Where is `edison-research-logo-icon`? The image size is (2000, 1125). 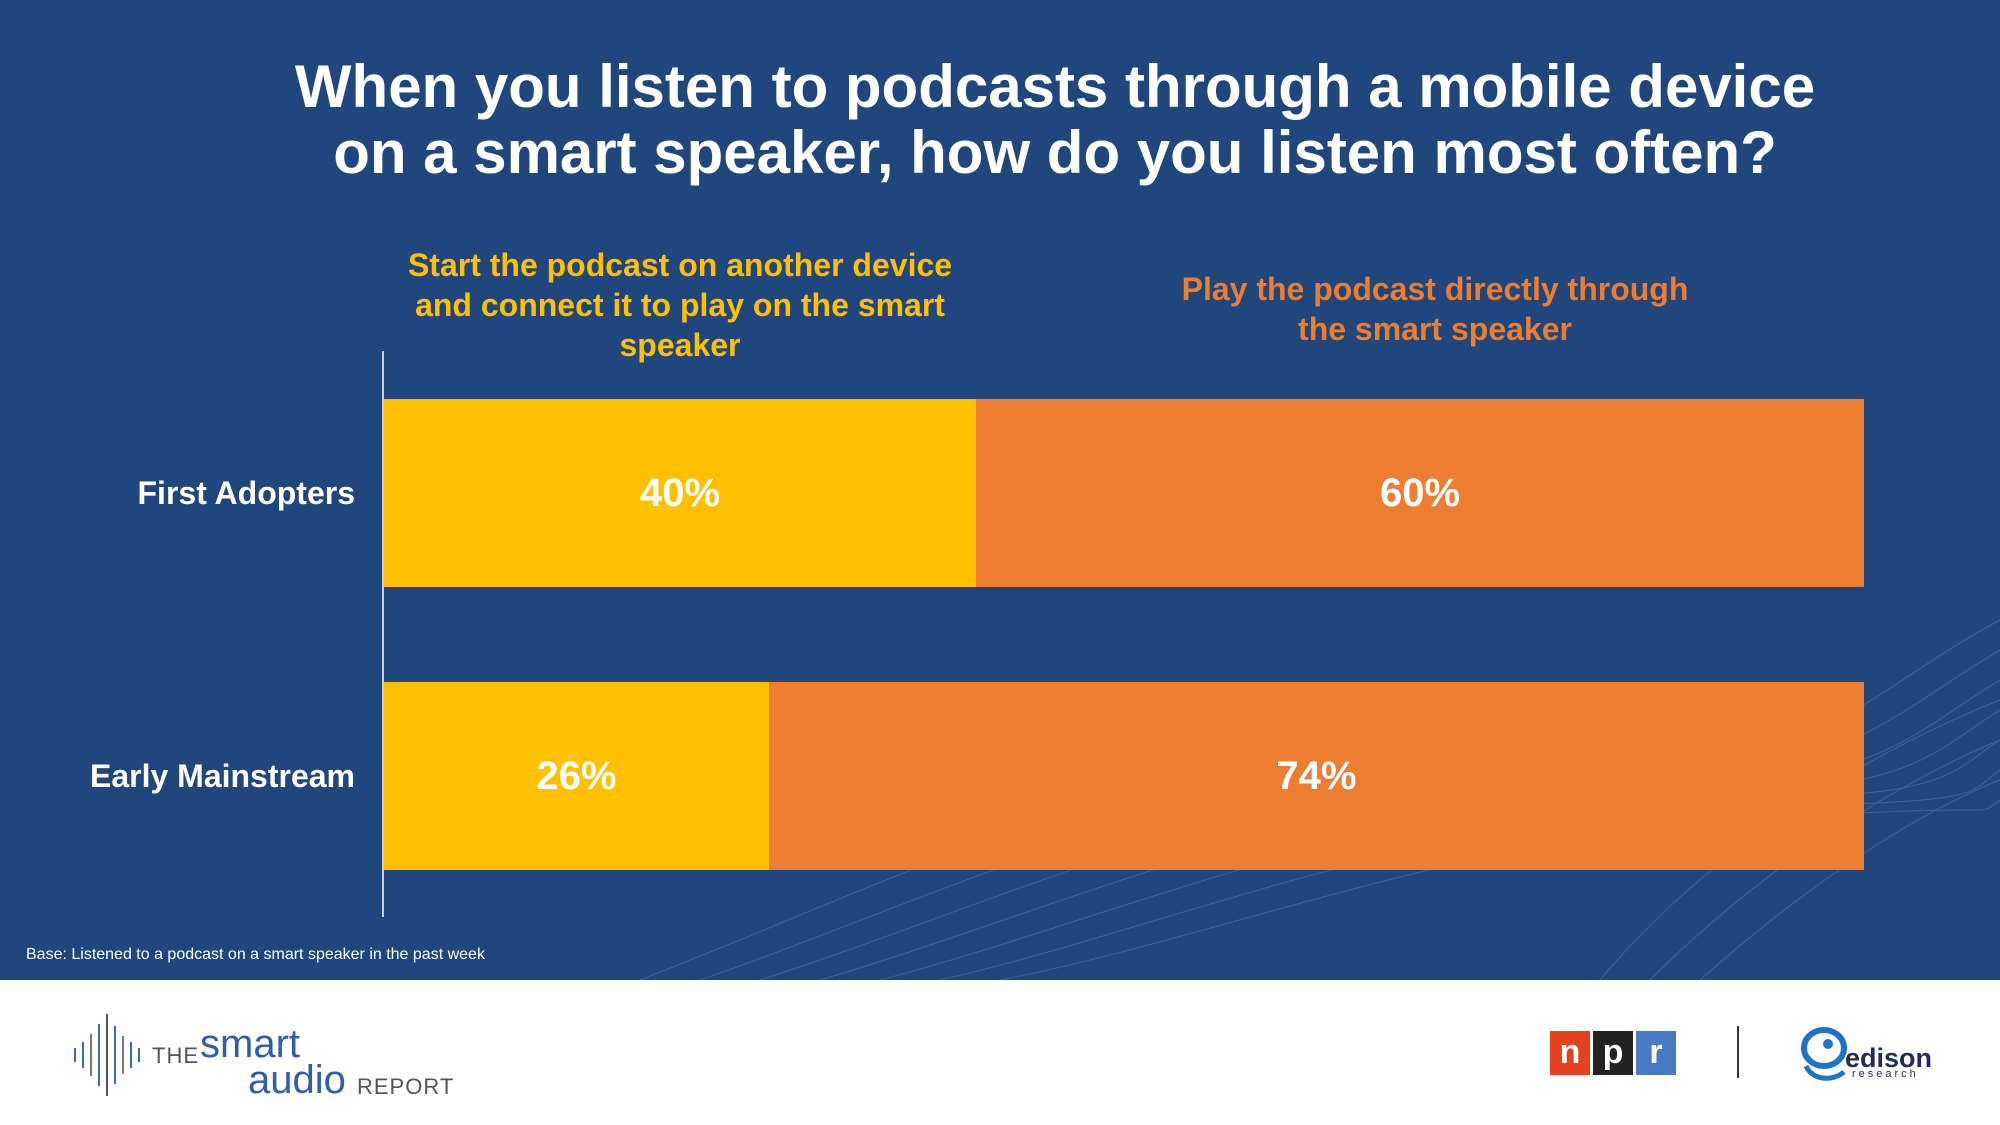 edison-research-logo-icon is located at coordinates (1824, 1054).